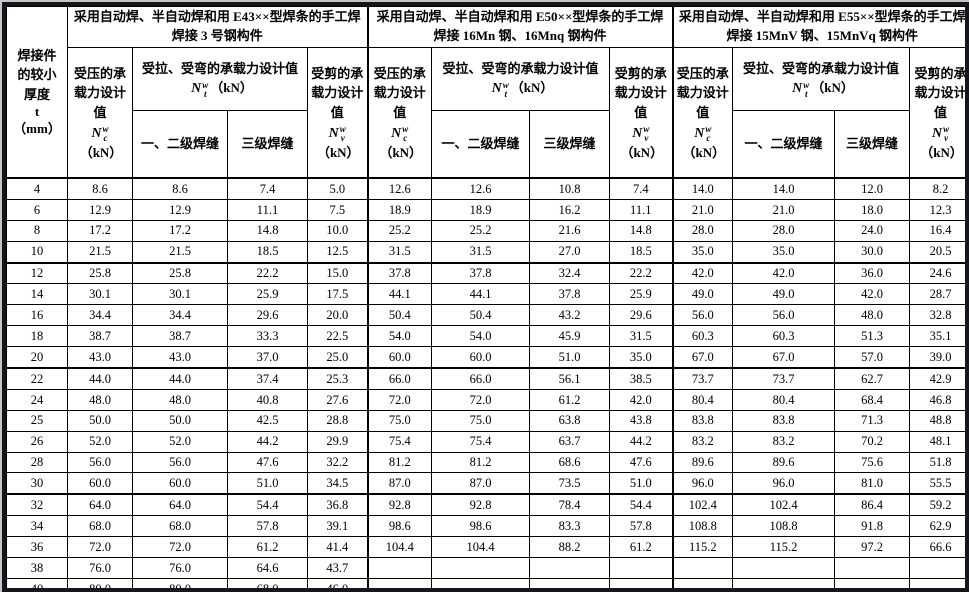  What do you see at coordinates (180, 336) in the screenshot?
I see `value-cell: 38.7` at bounding box center [180, 336].